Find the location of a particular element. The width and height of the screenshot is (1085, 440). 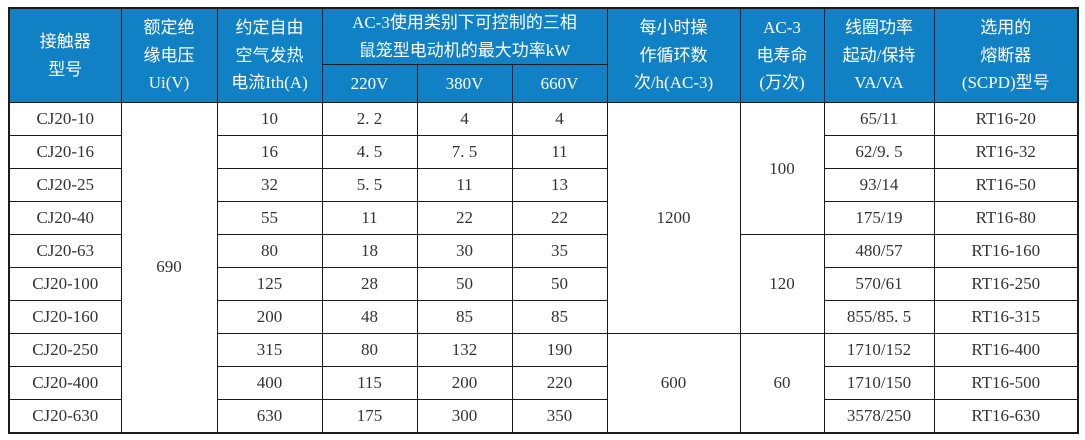

header-380v: 380V is located at coordinates (464, 84).